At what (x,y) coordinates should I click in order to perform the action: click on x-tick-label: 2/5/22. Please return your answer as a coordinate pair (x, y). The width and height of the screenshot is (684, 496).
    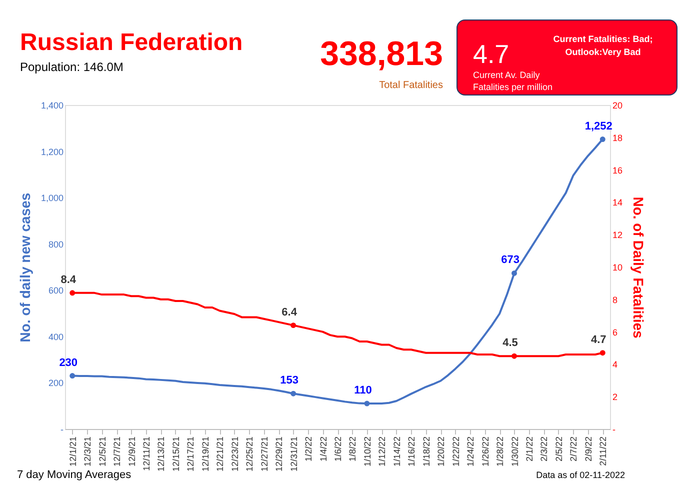
    Looking at the image, I should click on (559, 449).